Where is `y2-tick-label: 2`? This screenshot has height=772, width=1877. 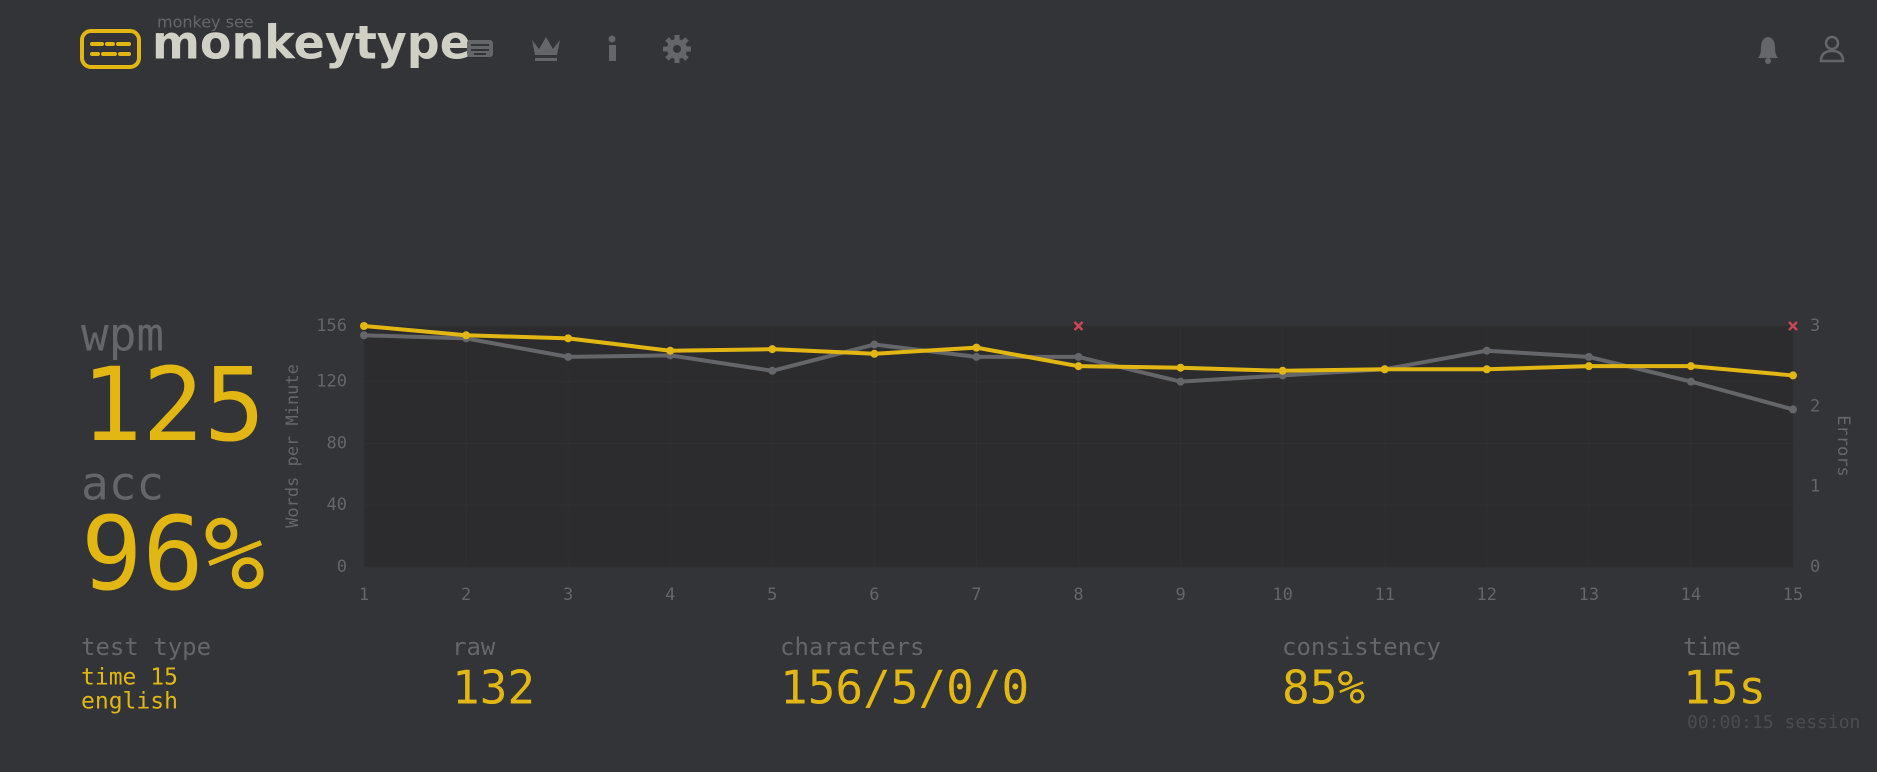 y2-tick-label: 2 is located at coordinates (1815, 406).